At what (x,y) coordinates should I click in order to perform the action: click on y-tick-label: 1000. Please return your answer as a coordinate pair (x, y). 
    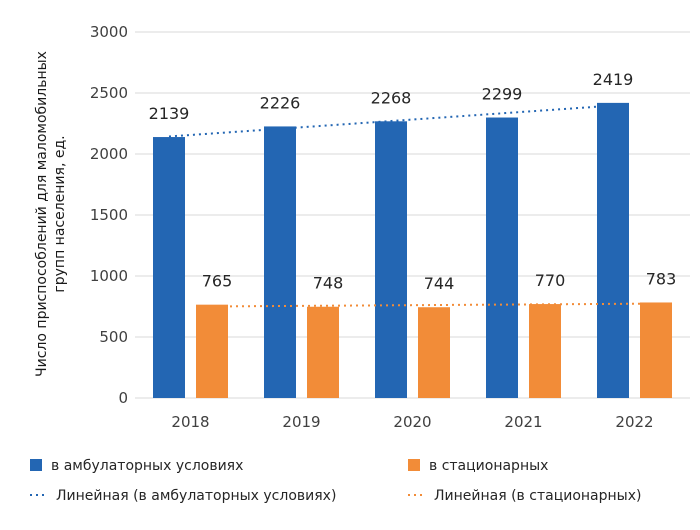
    Looking at the image, I should click on (109, 276).